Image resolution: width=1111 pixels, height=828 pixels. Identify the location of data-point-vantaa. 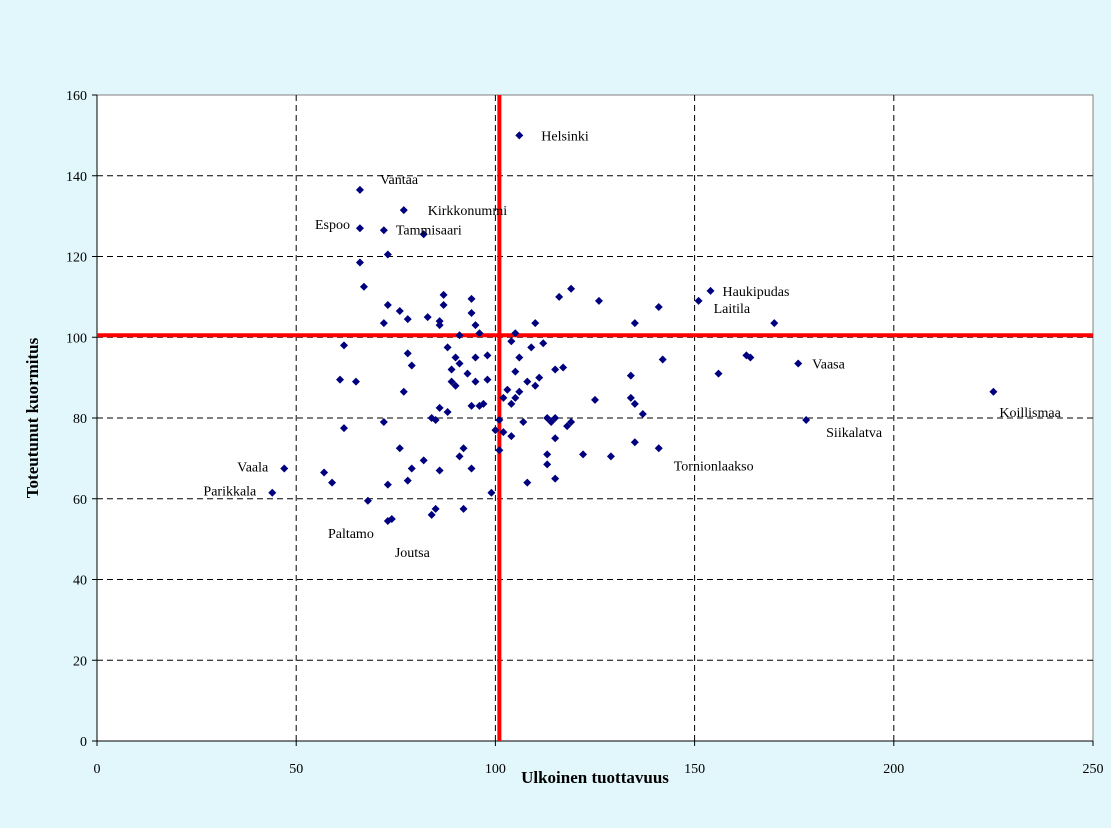
(359, 189).